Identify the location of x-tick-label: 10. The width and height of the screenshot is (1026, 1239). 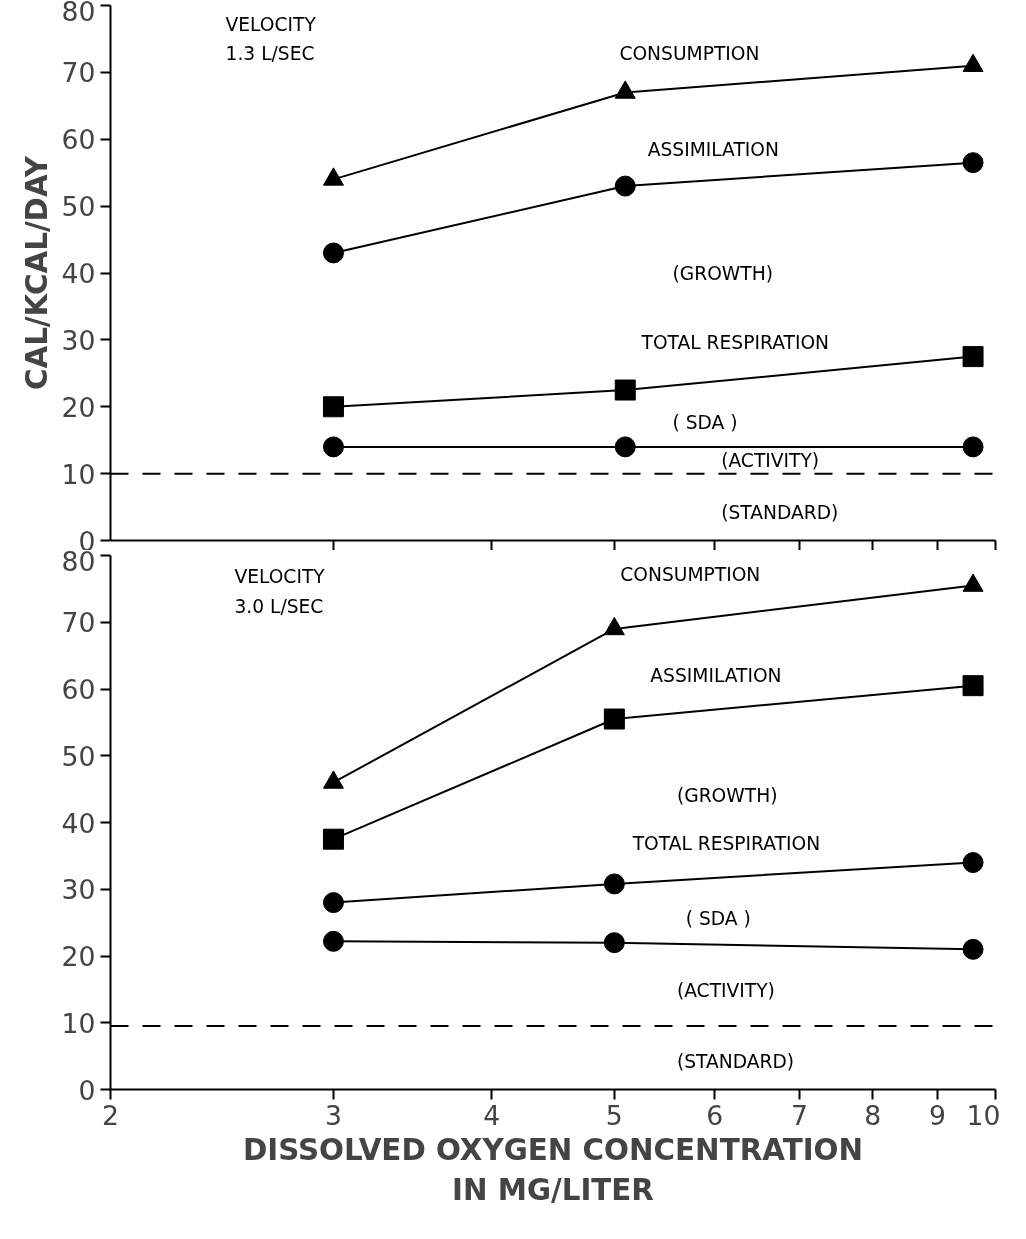
(983, 1115).